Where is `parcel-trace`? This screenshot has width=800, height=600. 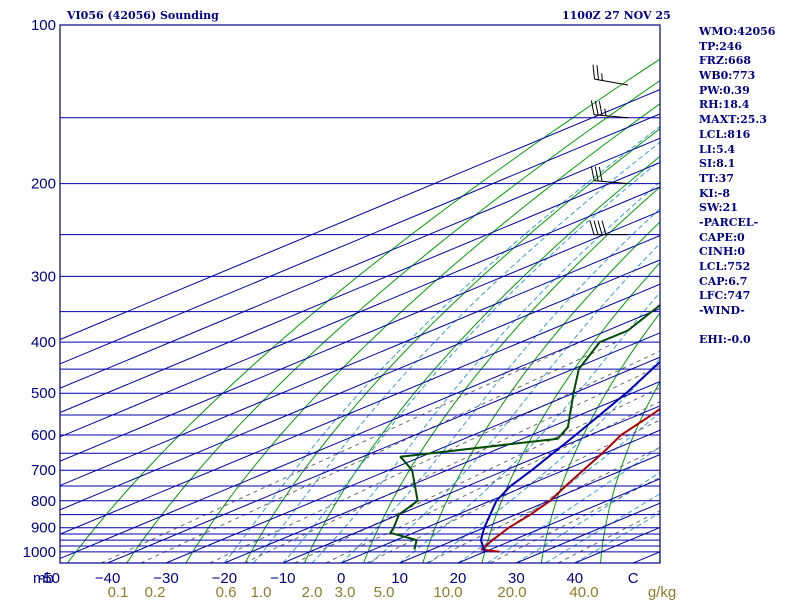 parcel-trace is located at coordinates (569, 456).